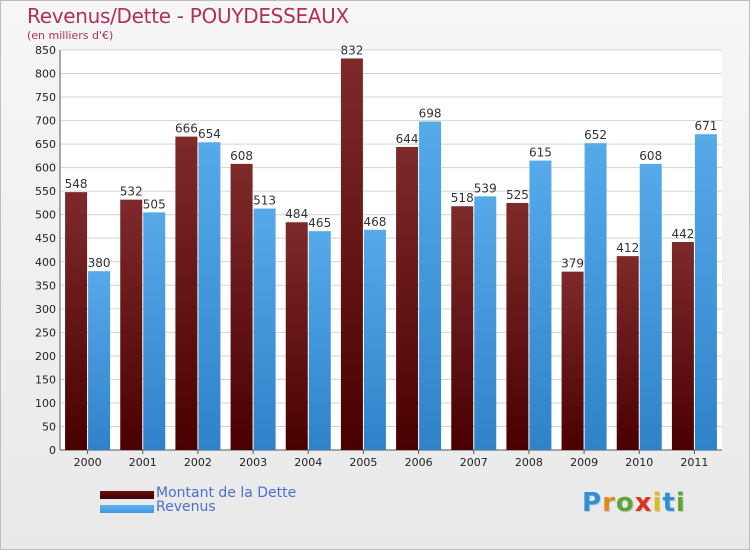  I want to click on data-label-dette: 532, so click(131, 192).